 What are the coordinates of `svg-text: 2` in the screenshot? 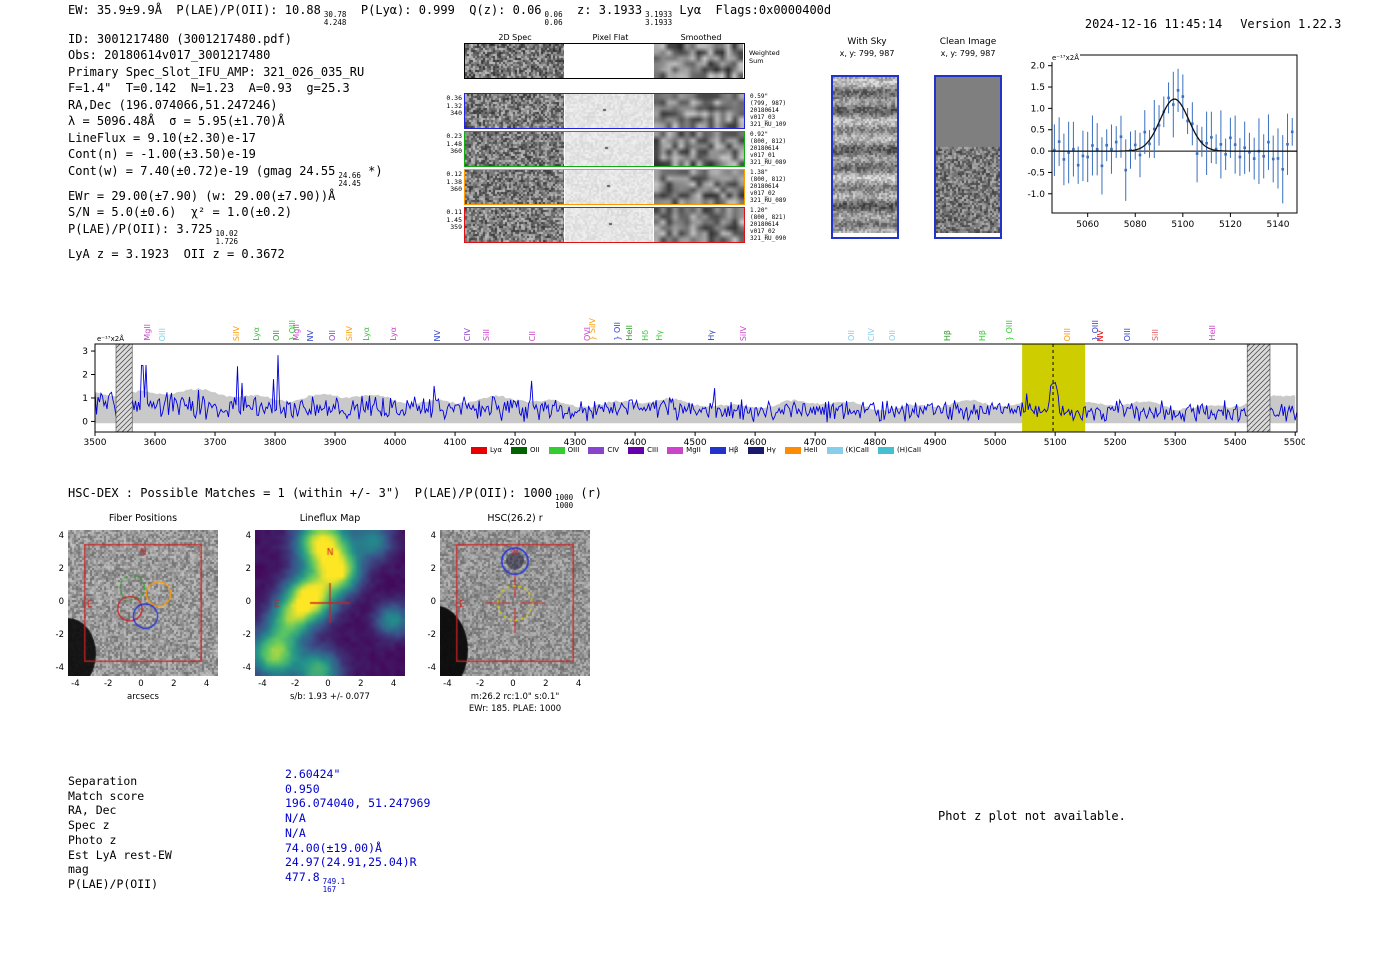 It's located at (85, 376).